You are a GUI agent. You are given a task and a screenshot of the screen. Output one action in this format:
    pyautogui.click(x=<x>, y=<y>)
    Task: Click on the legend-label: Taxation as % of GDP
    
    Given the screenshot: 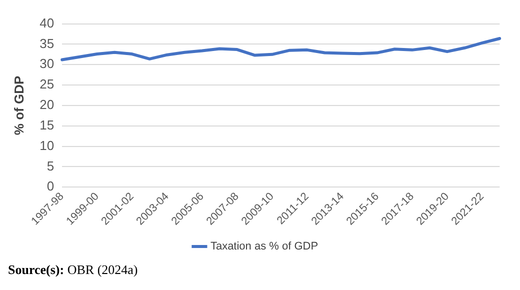 What is the action you would take?
    pyautogui.click(x=264, y=246)
    